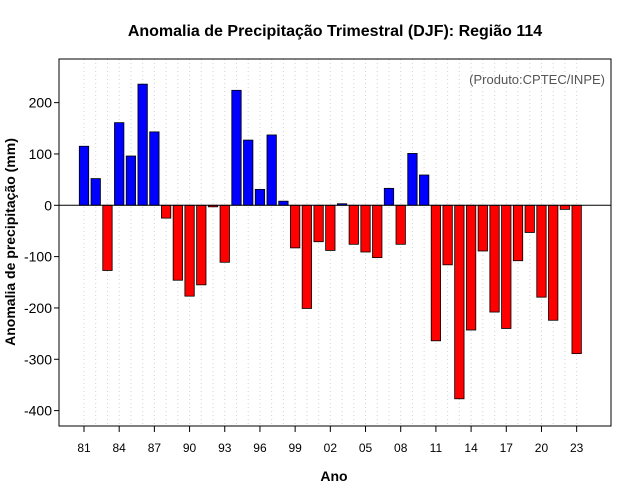 The image size is (640, 500). What do you see at coordinates (131, 180) in the screenshot?
I see `bar-1985` at bounding box center [131, 180].